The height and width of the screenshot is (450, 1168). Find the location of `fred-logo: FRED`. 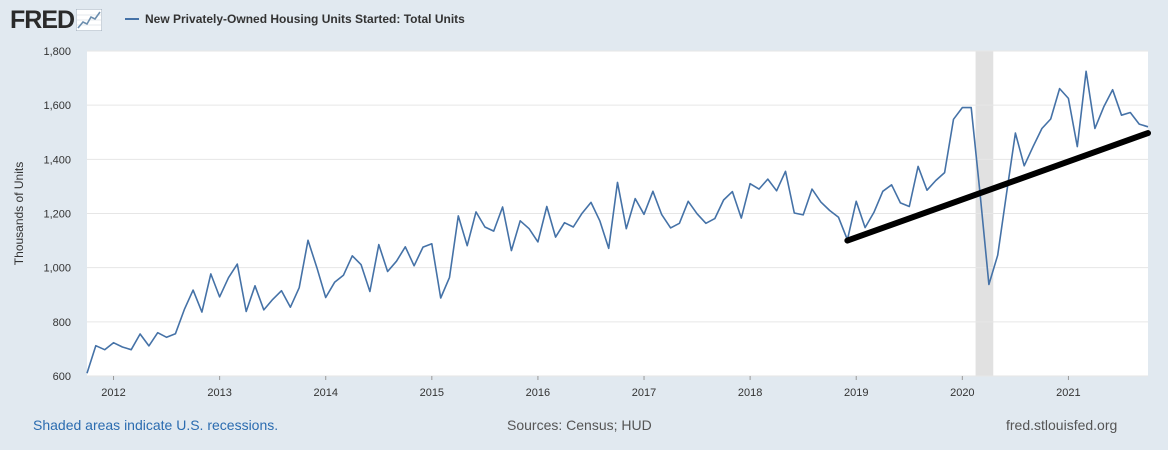

fred-logo: FRED is located at coordinates (56, 20).